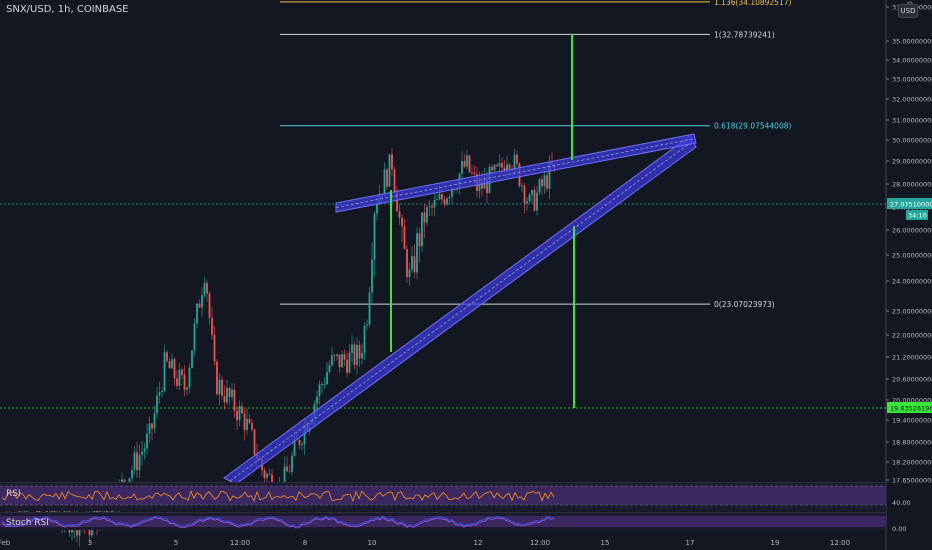 The height and width of the screenshot is (550, 932). I want to click on chart-title: SNX/USD, 1h, COINBASE, so click(67, 9).